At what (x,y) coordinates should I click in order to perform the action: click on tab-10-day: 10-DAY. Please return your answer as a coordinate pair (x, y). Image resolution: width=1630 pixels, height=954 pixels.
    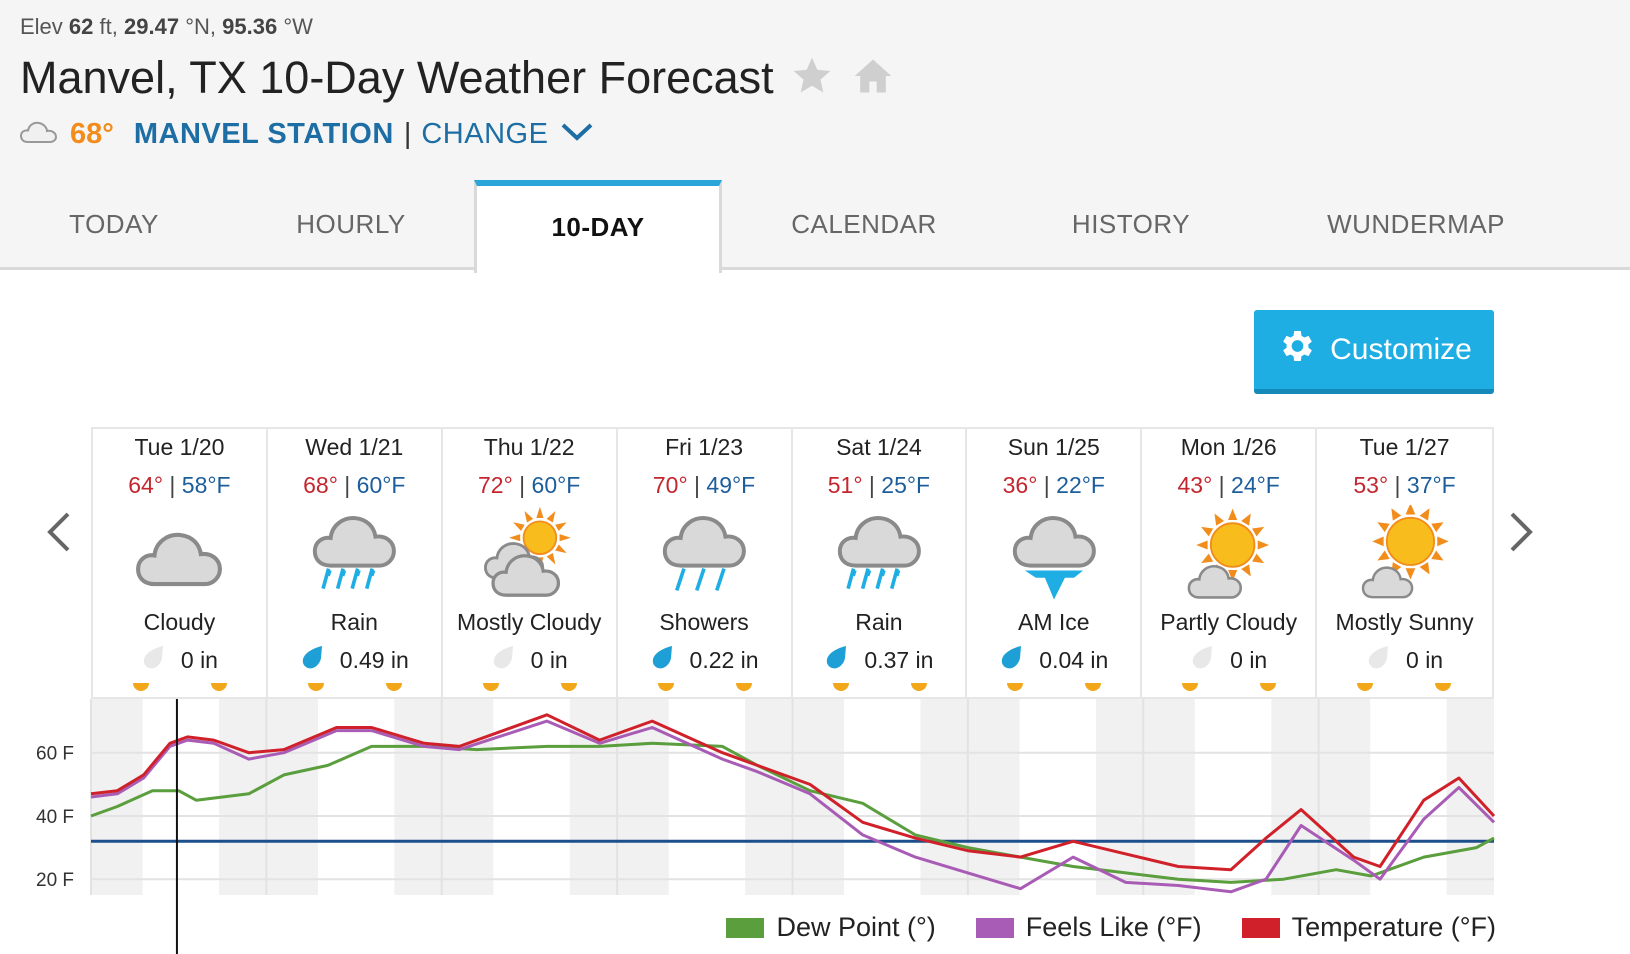
    Looking at the image, I should click on (598, 226).